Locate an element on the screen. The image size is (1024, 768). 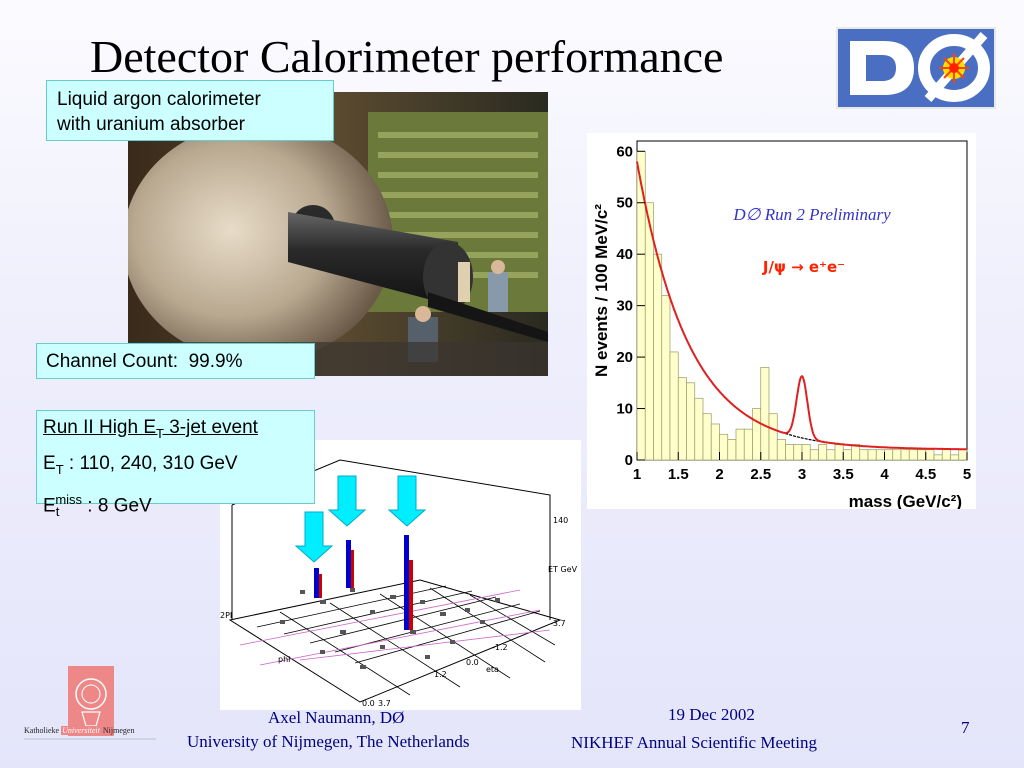
x-tick-label: 1 is located at coordinates (637, 474).